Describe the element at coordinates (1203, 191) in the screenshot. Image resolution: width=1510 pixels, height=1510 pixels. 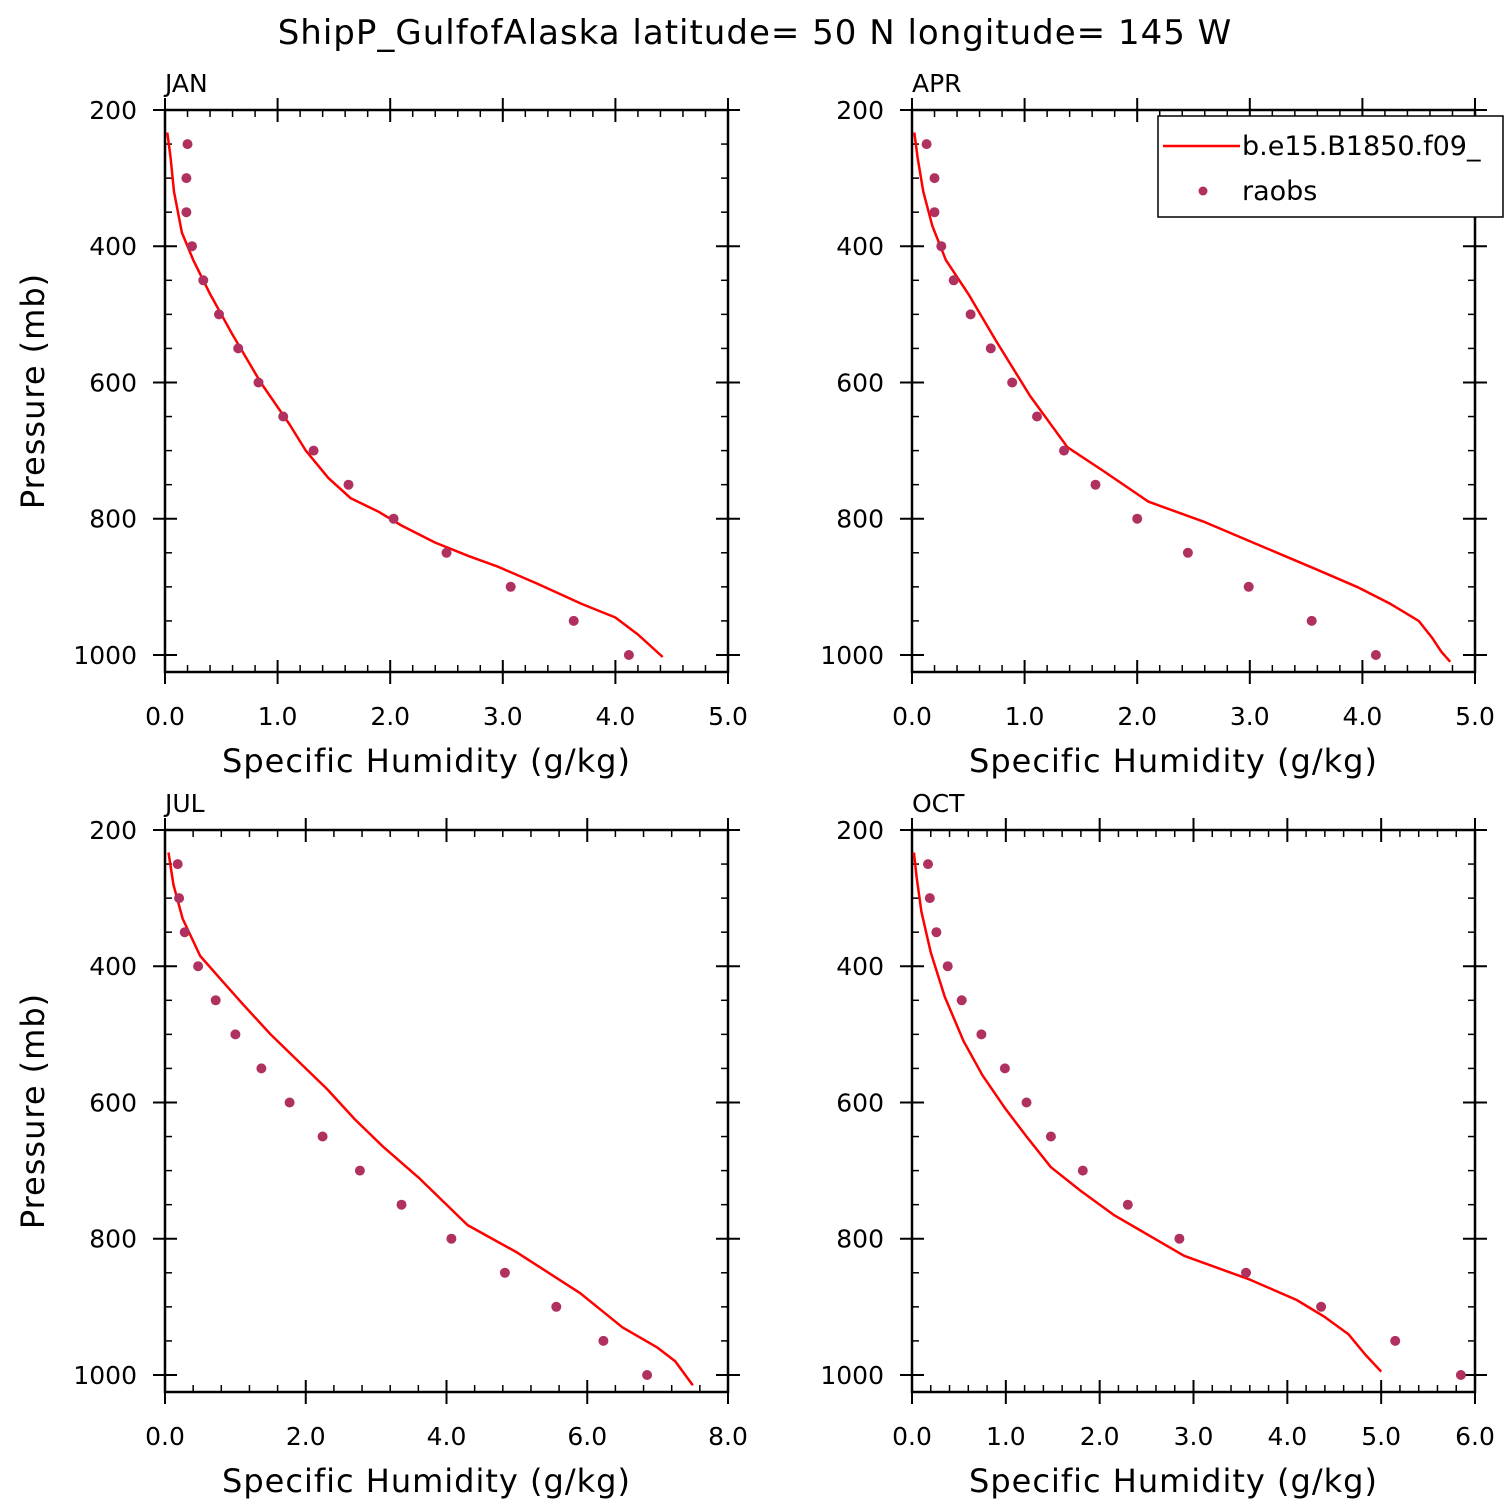
I see `legend-obs-marker` at that location.